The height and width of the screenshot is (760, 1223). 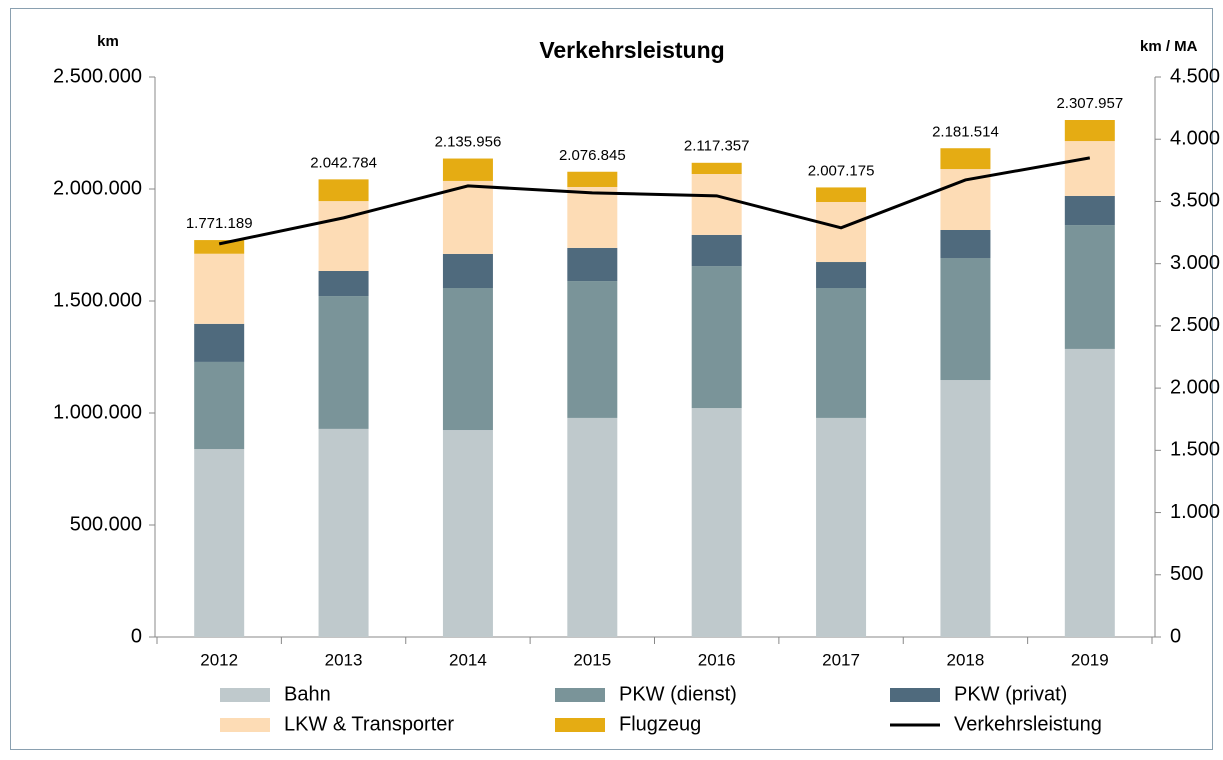 What do you see at coordinates (468, 142) in the screenshot?
I see `total-label: 2.135.956` at bounding box center [468, 142].